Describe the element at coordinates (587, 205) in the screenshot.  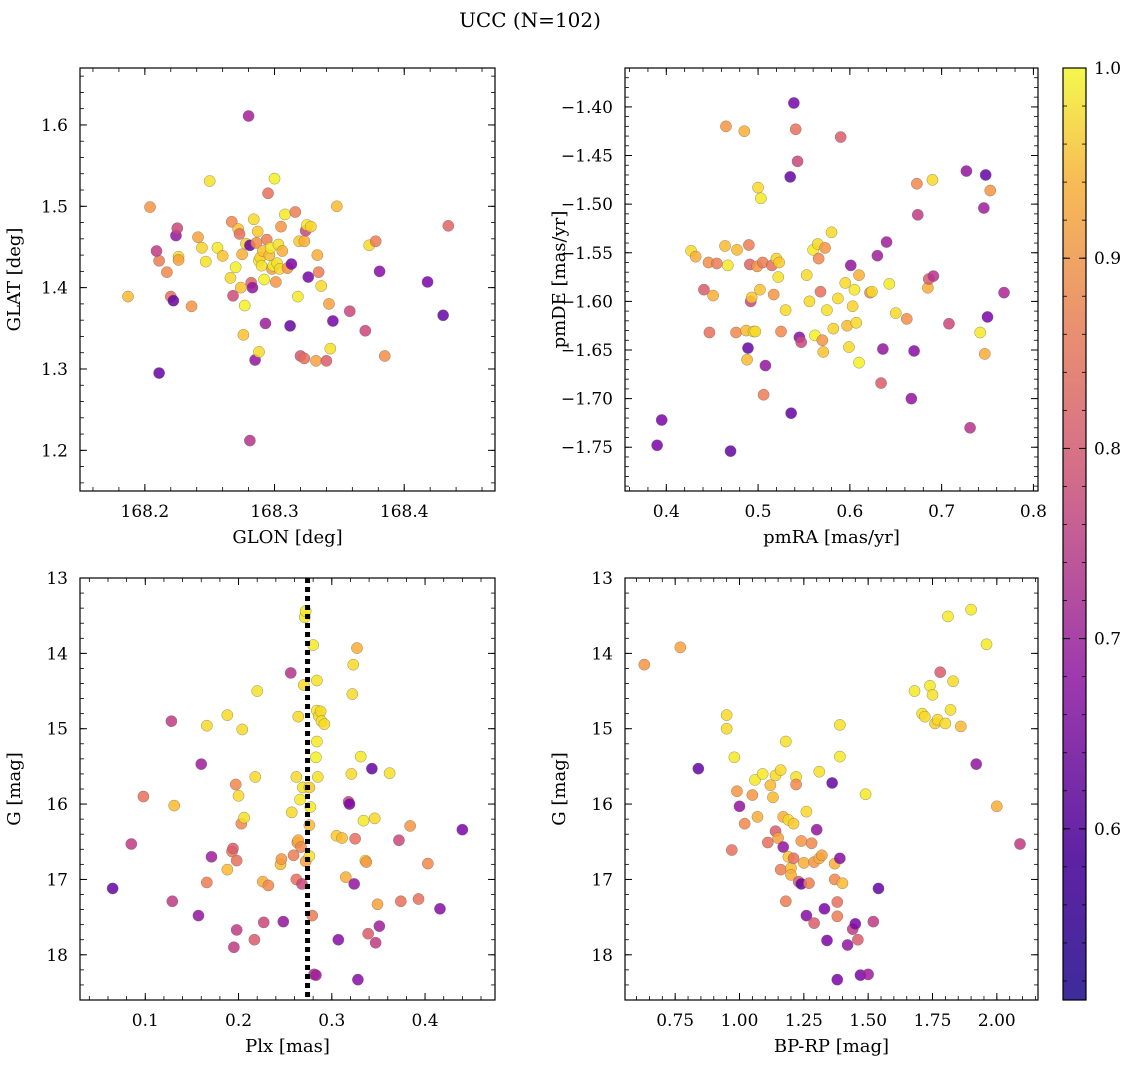
I see `y-tick-label: −1.50` at that location.